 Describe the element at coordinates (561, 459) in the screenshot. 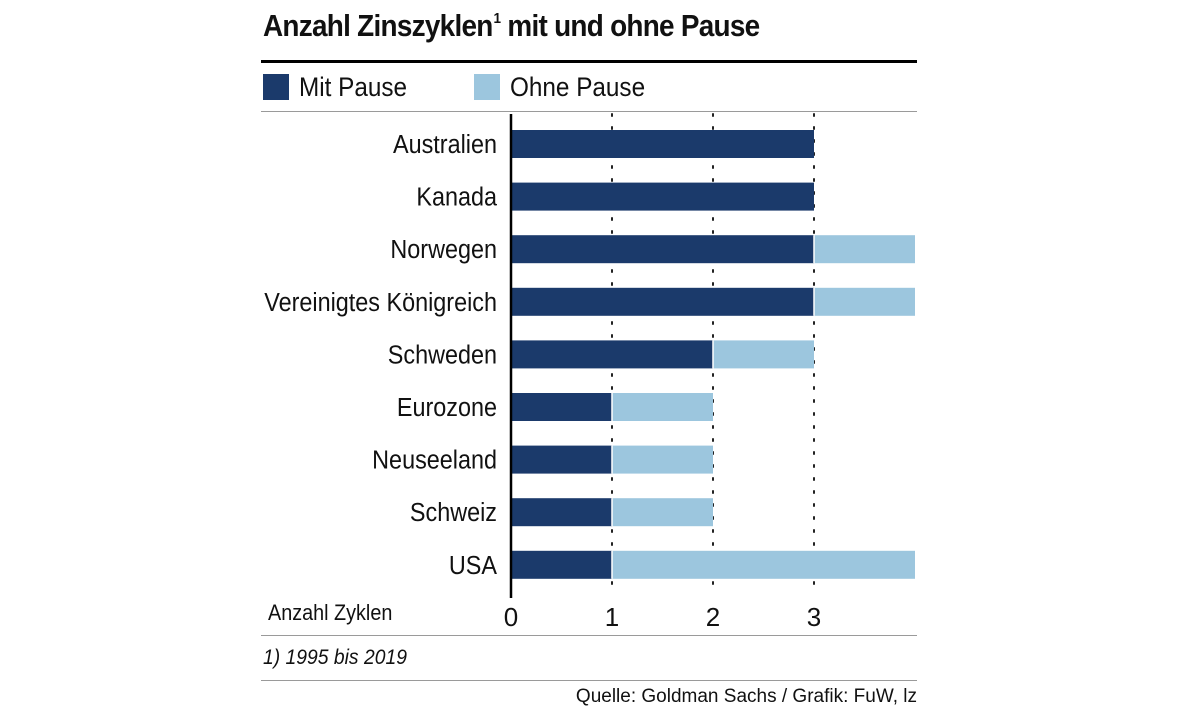

I see `bar-neuseeland-mit-pause` at that location.